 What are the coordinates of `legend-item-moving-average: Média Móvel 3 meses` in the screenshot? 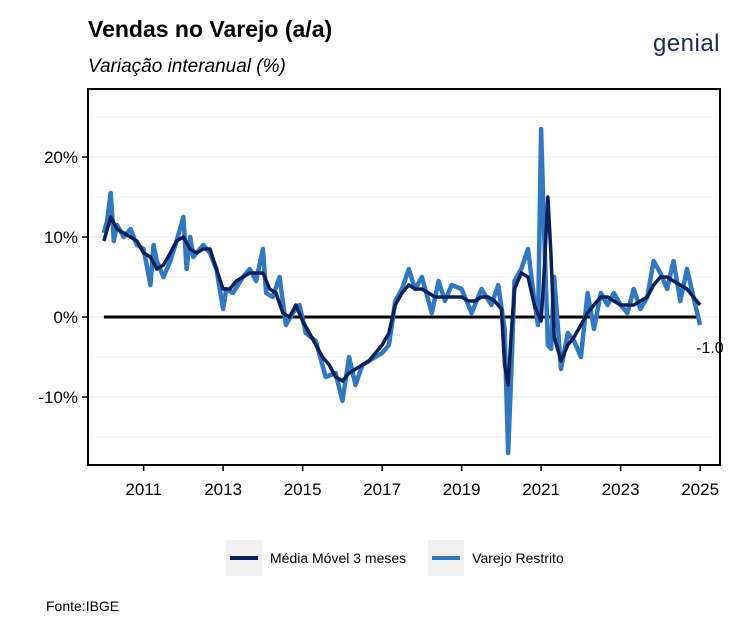 It's located at (323, 558).